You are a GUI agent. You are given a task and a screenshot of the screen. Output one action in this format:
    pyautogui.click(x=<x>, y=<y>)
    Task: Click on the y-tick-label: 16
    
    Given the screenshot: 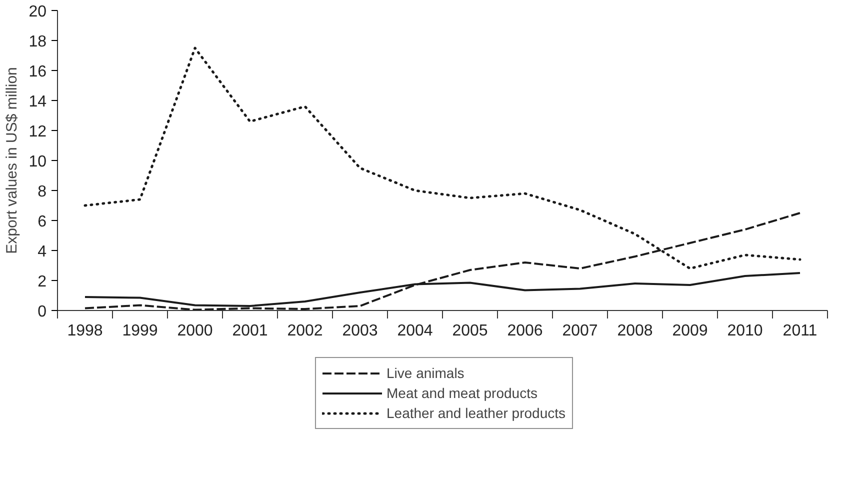 What is the action you would take?
    pyautogui.click(x=37, y=72)
    